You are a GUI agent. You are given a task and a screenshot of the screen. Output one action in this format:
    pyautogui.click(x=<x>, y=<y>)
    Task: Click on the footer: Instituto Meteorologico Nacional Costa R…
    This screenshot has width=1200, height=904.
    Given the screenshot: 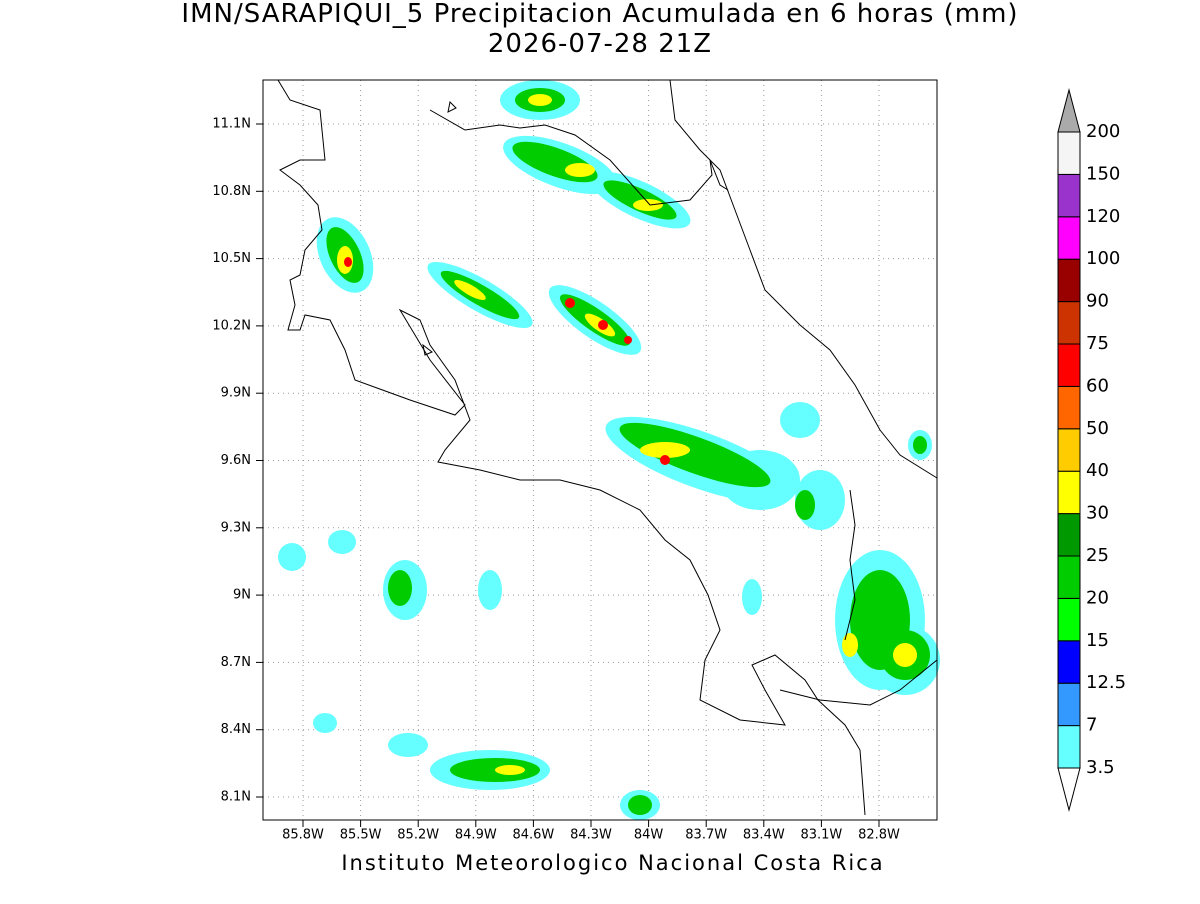 What is the action you would take?
    pyautogui.click(x=612, y=863)
    